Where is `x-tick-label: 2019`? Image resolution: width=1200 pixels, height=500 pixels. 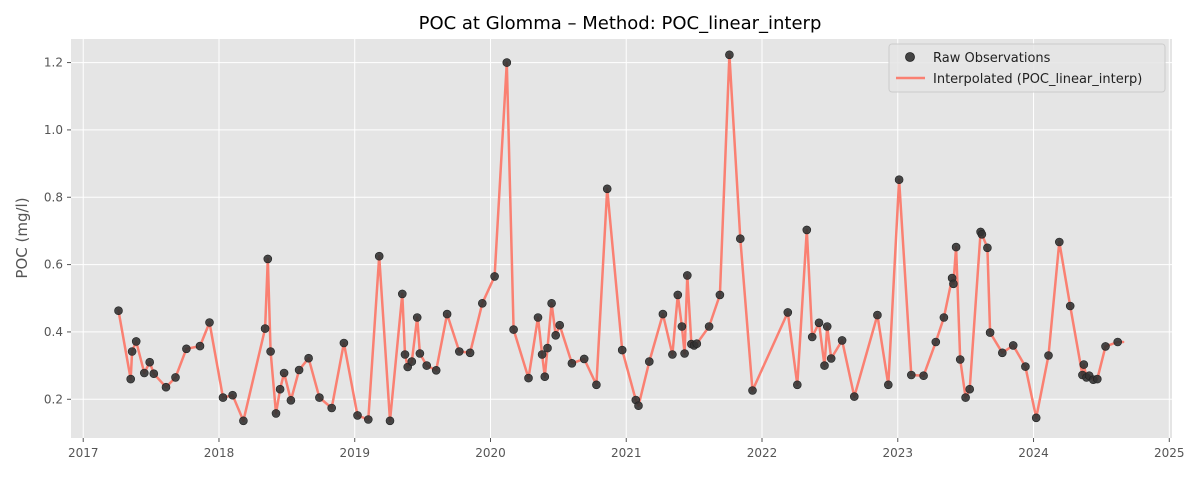
x-tick-label: 2019 is located at coordinates (354, 453).